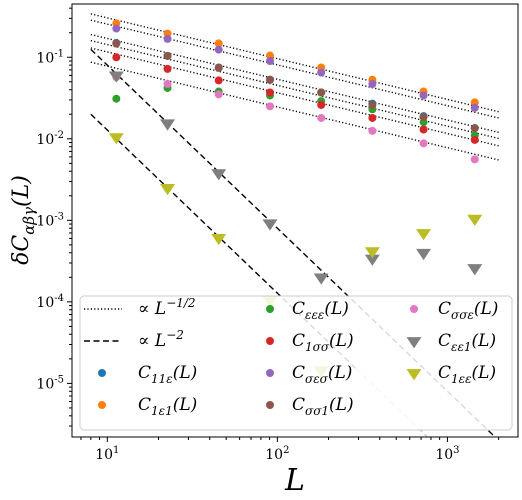 The height and width of the screenshot is (500, 522). I want to click on legend-entry: C1ε1(L), so click(147, 406).